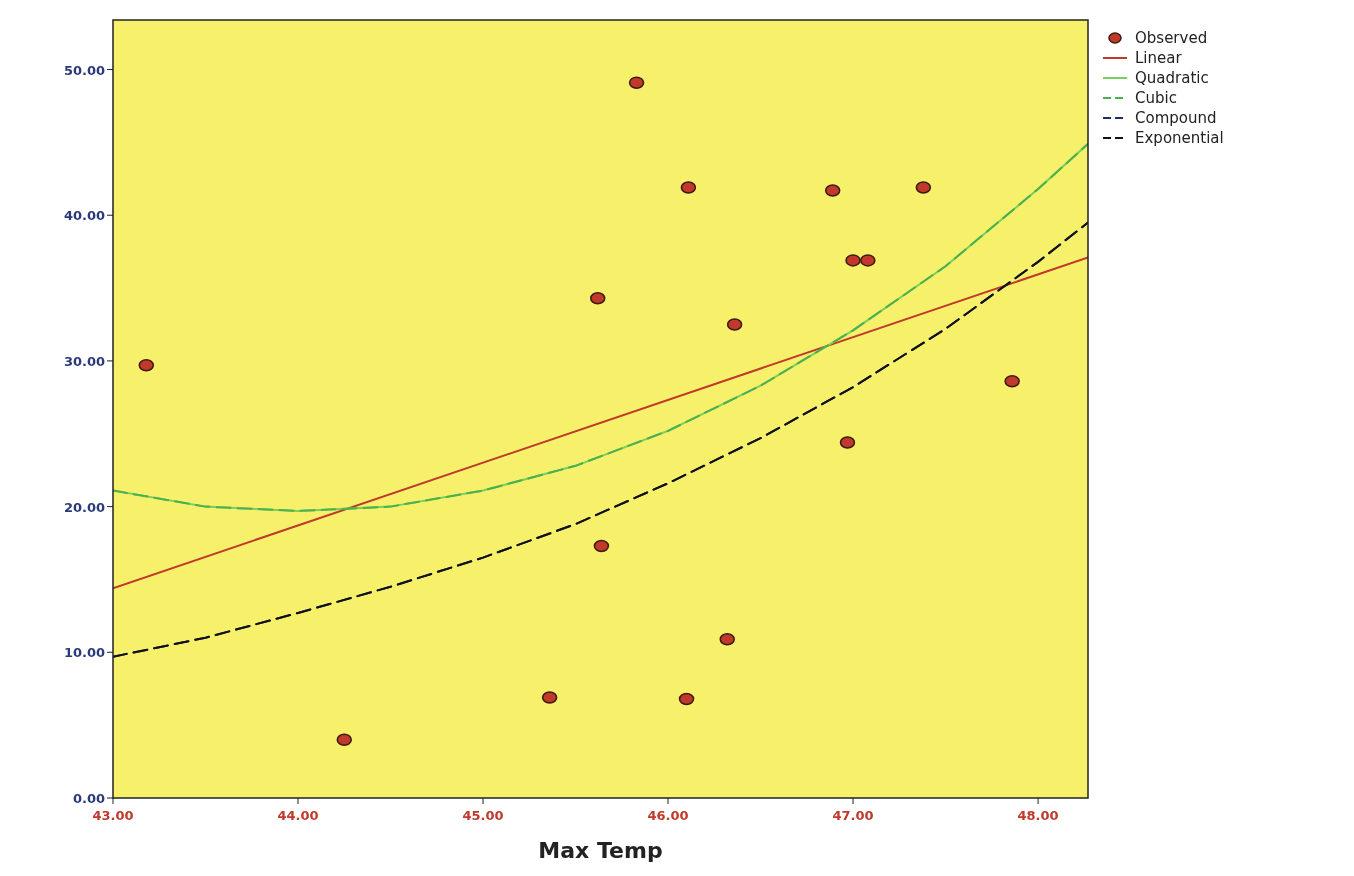 Image resolution: width=1354 pixels, height=876 pixels. What do you see at coordinates (84, 361) in the screenshot?
I see `y-tick-label: 30.00` at bounding box center [84, 361].